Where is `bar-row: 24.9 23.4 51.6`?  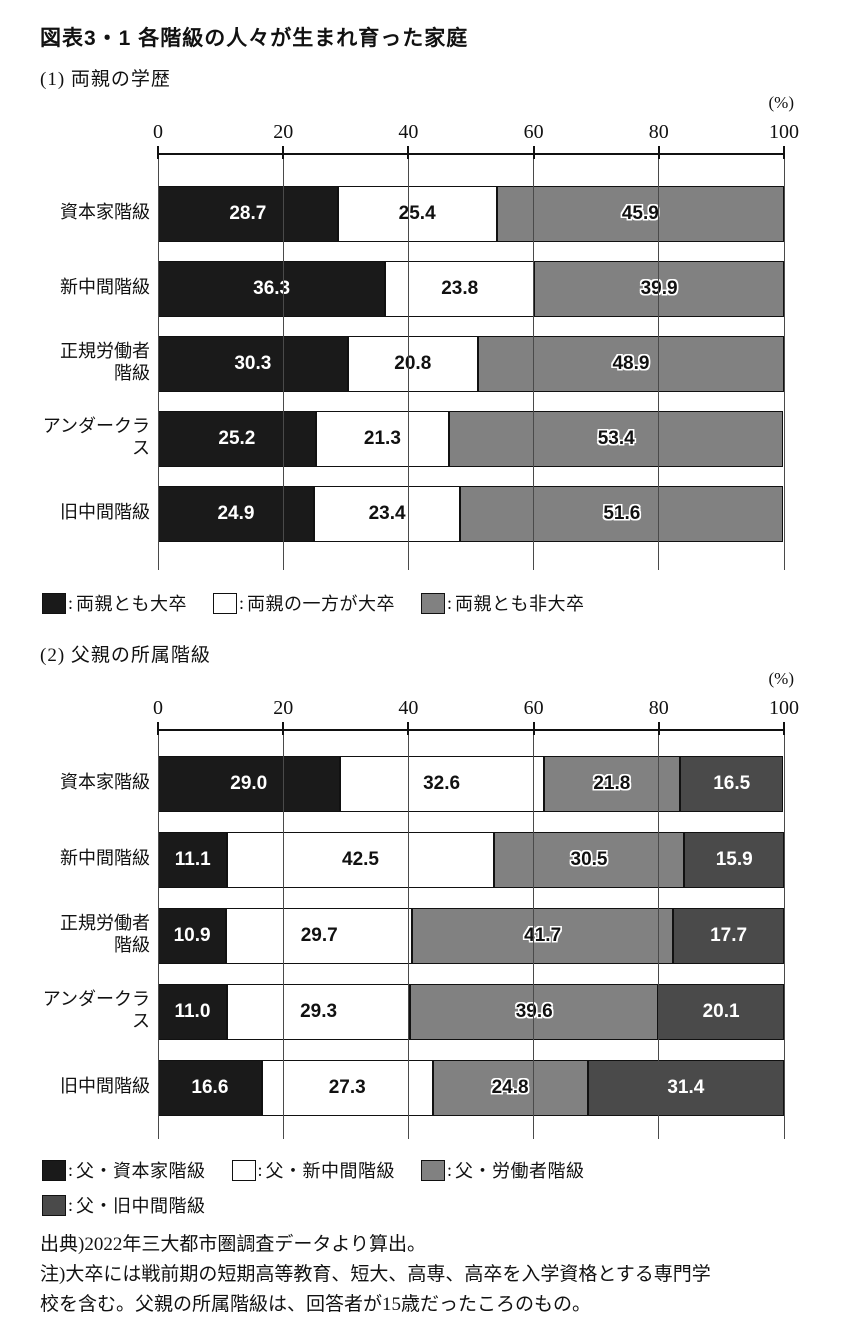
bar-row: 24.9 23.4 51.6 is located at coordinates (471, 514).